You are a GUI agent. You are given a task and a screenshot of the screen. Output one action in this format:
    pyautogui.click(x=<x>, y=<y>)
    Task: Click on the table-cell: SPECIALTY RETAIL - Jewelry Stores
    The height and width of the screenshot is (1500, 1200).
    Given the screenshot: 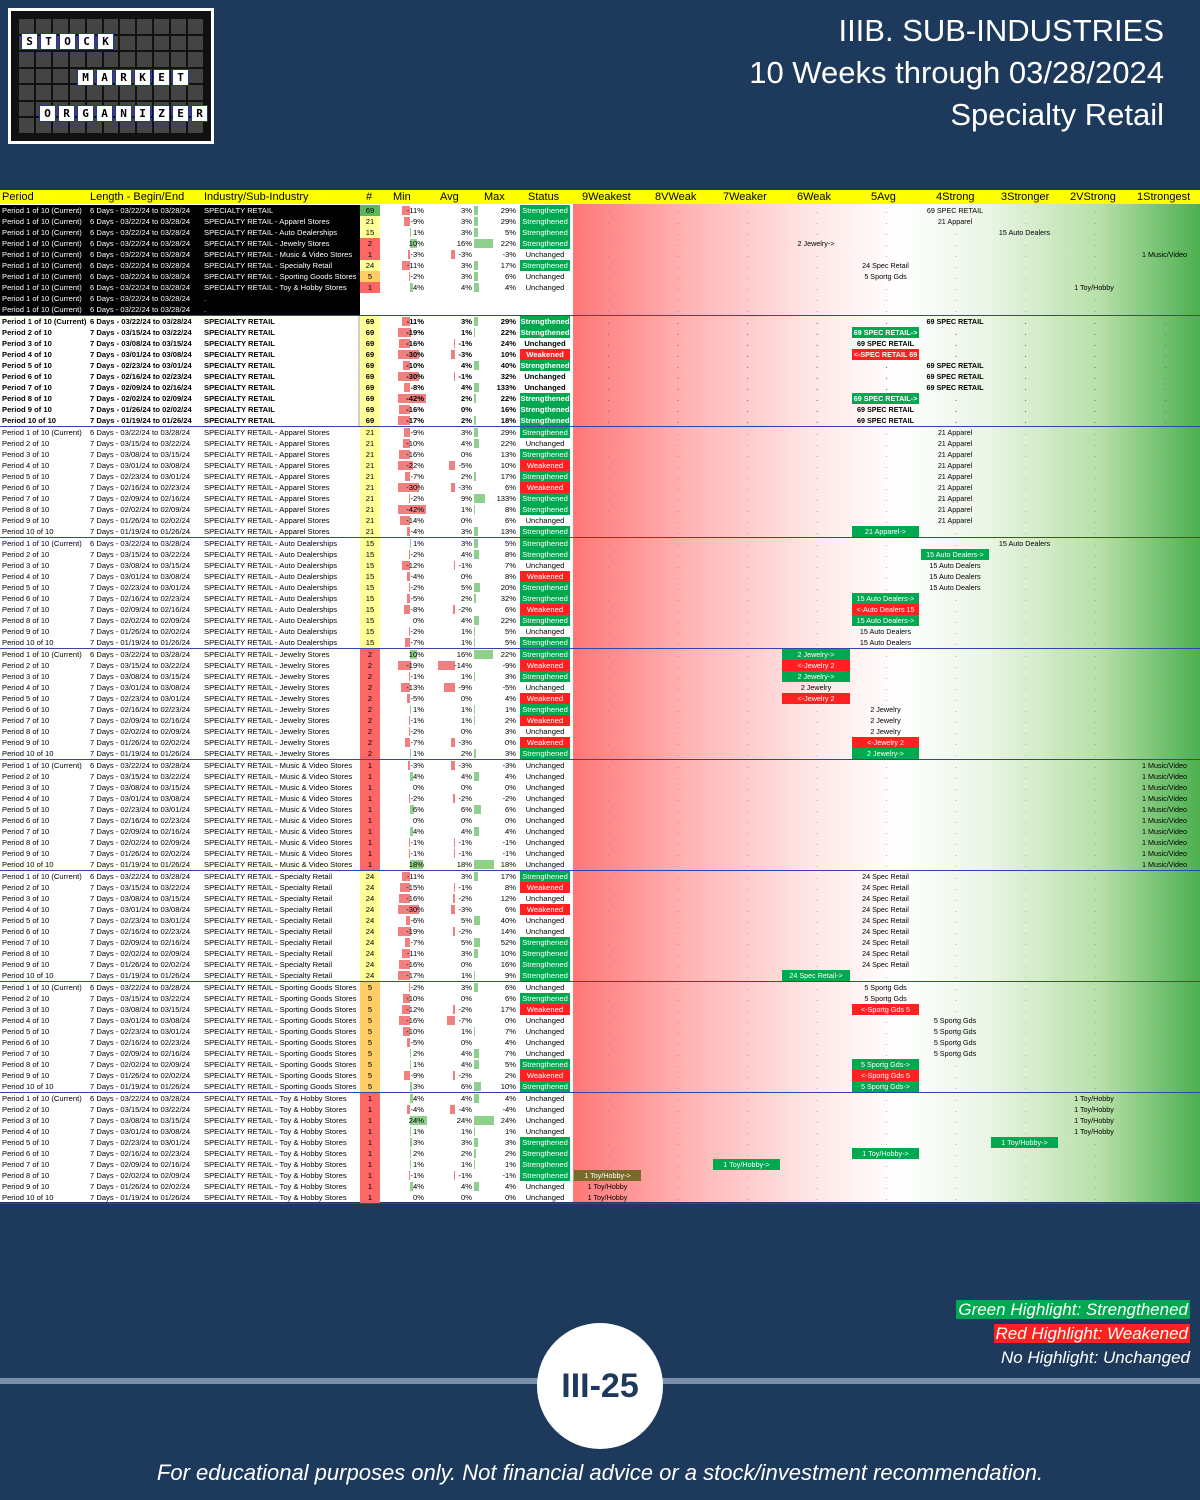 What is the action you would take?
    pyautogui.click(x=267, y=243)
    